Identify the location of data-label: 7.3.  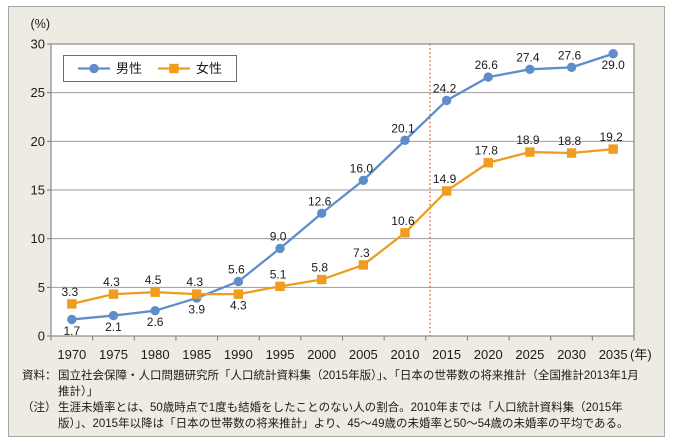
(361, 253).